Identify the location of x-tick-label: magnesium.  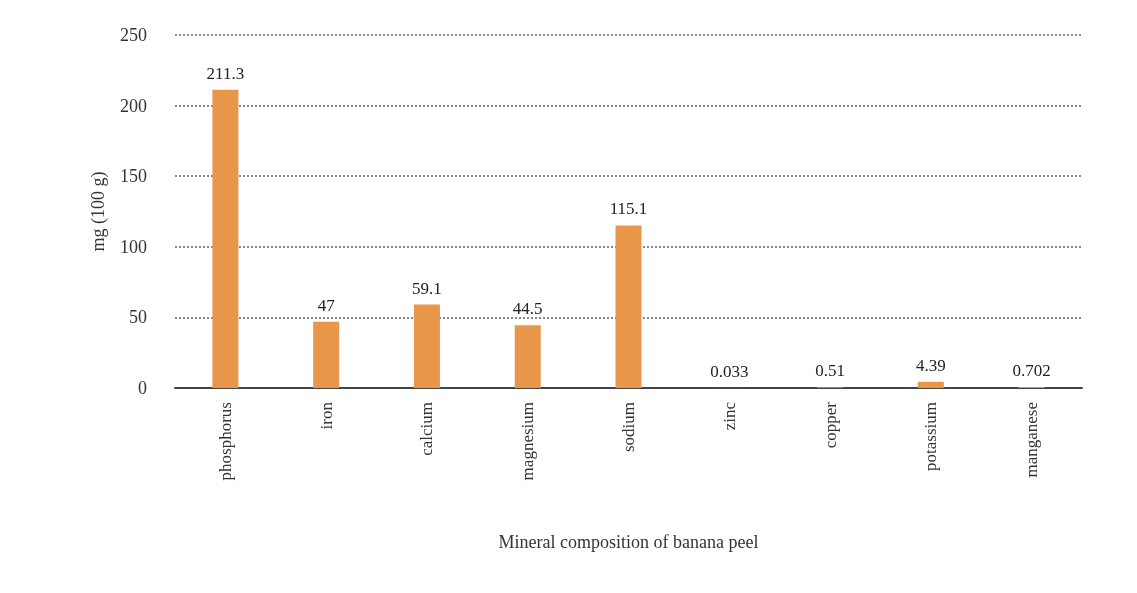
(528, 441).